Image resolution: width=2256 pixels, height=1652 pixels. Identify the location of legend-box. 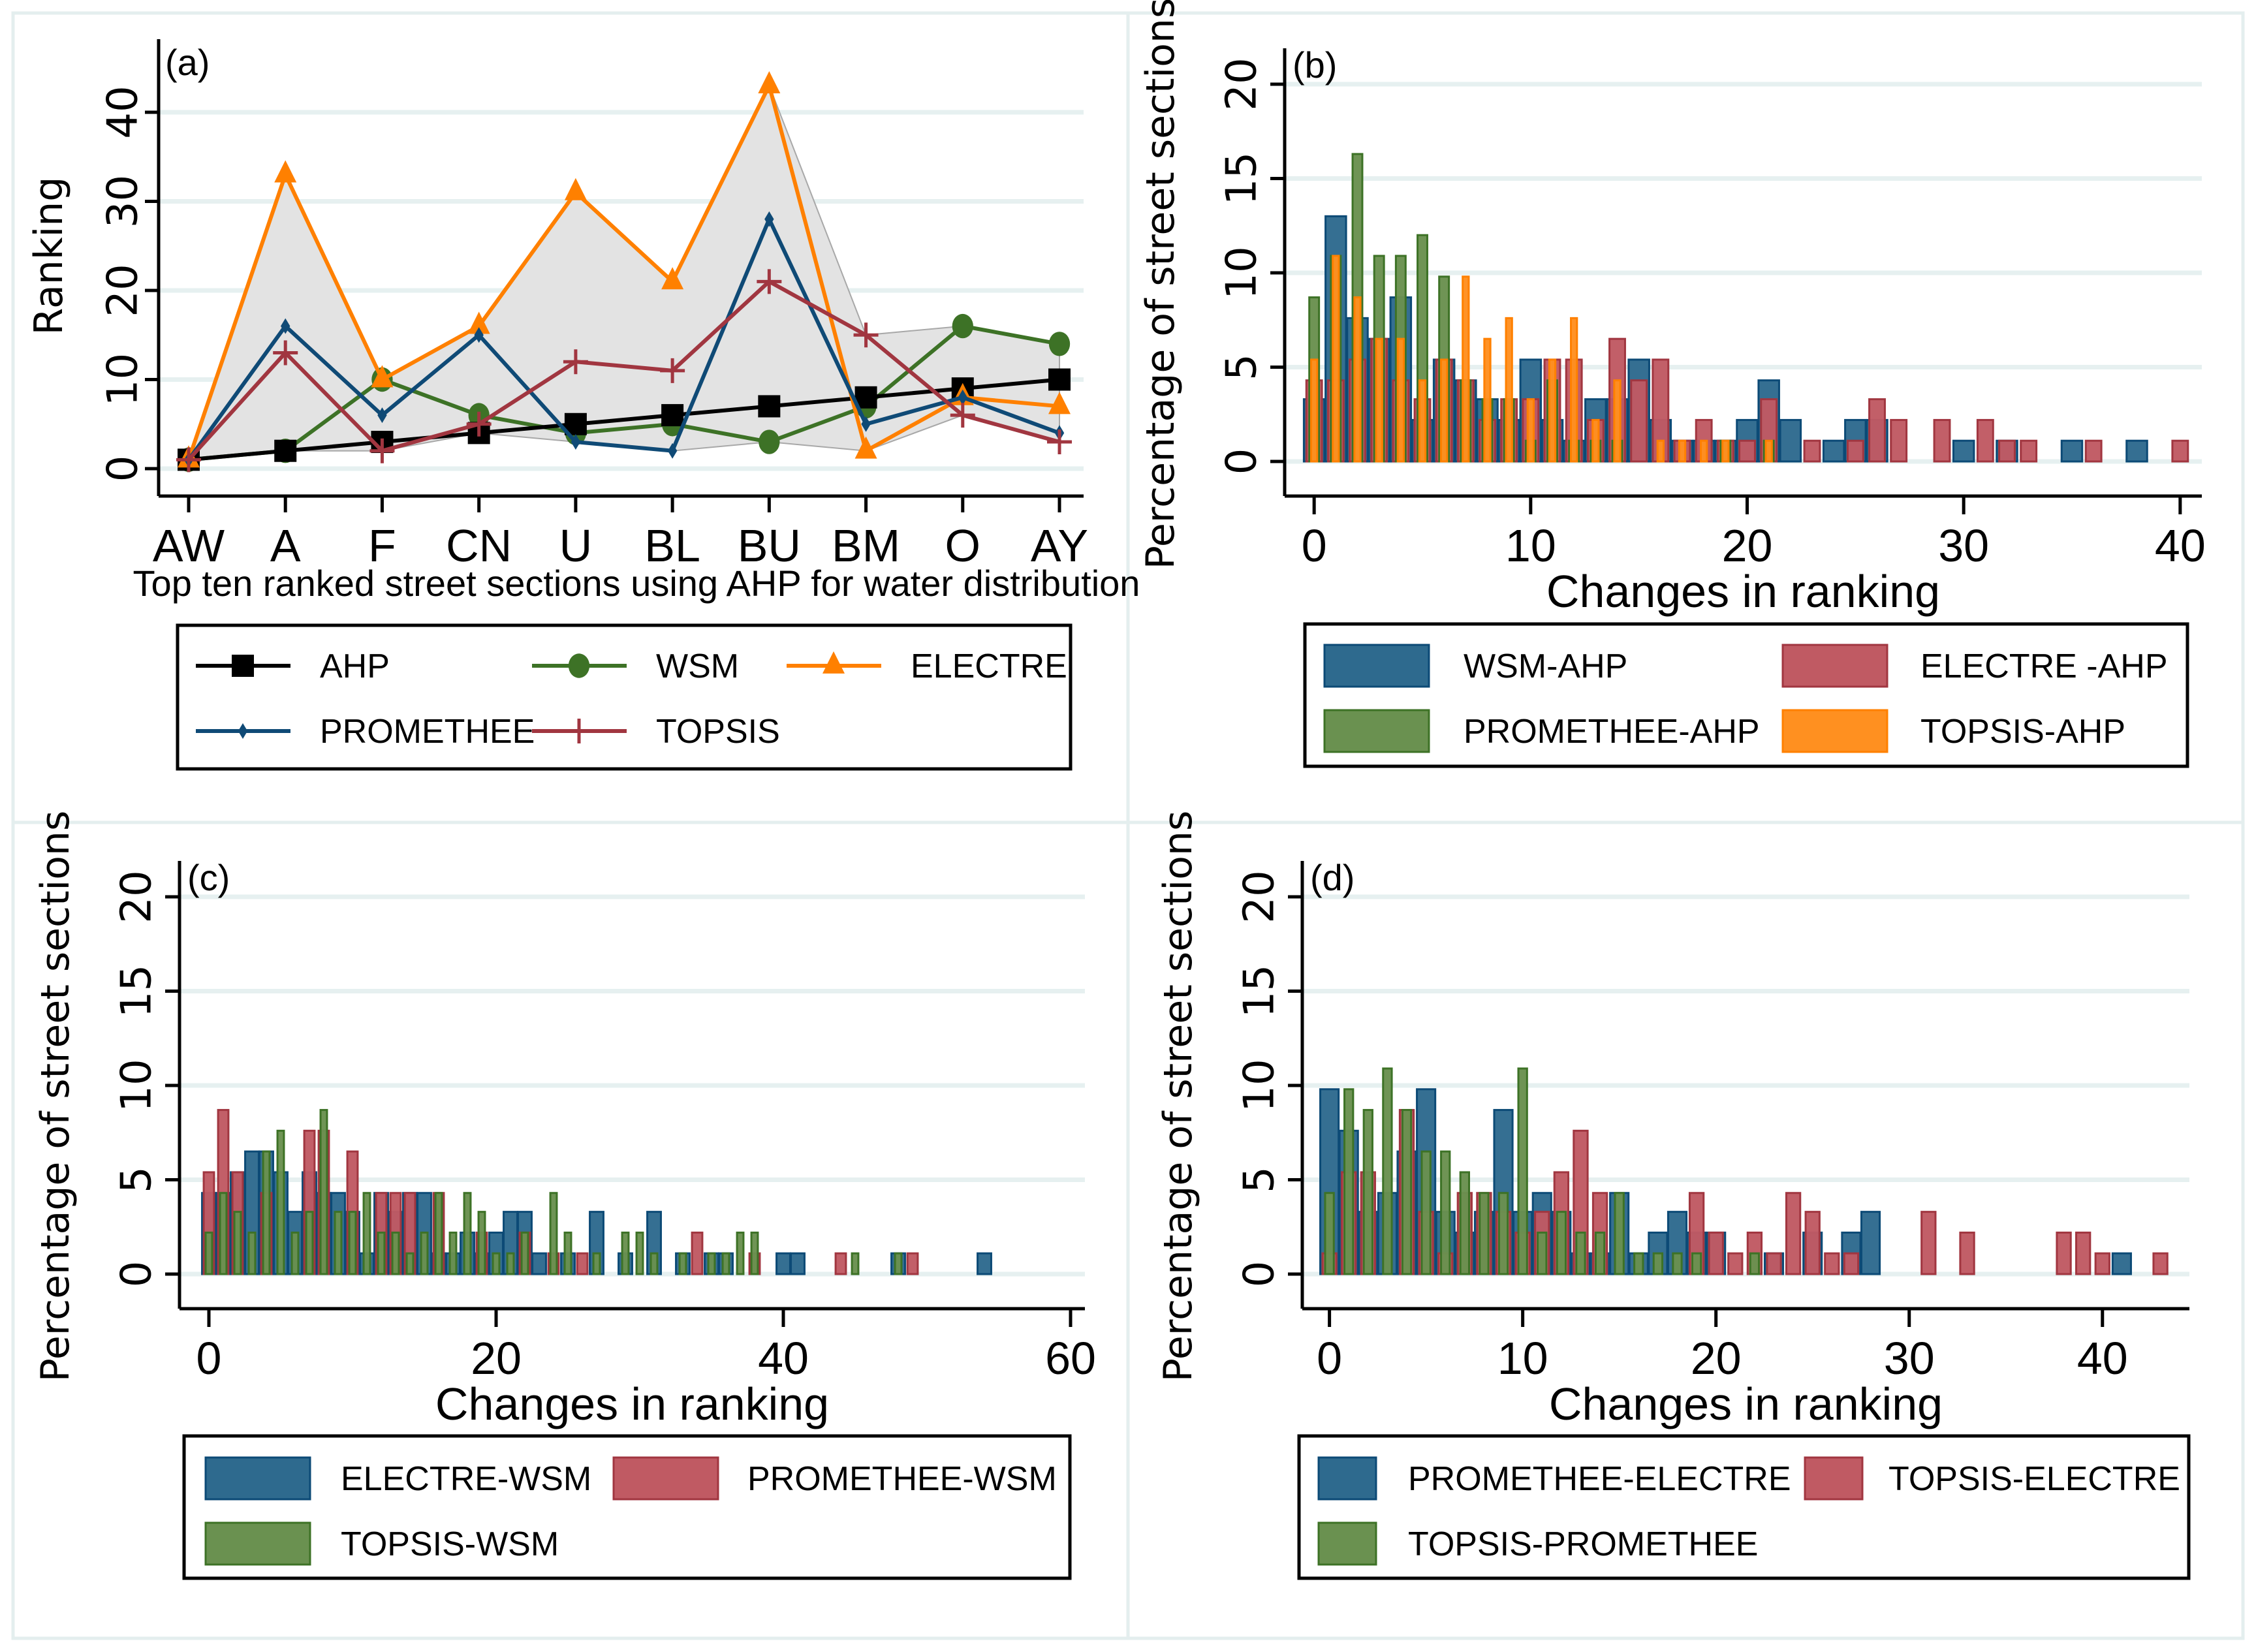
(624, 697).